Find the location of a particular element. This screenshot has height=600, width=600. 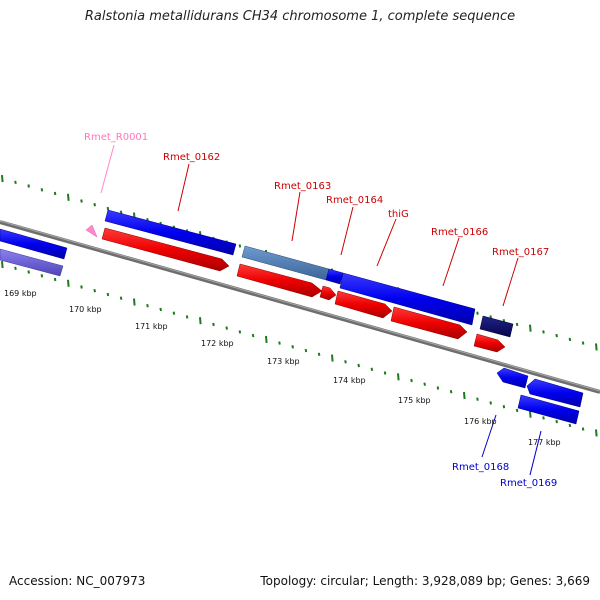

gene-feature-rmet-0162-minus is located at coordinates (165, 249).